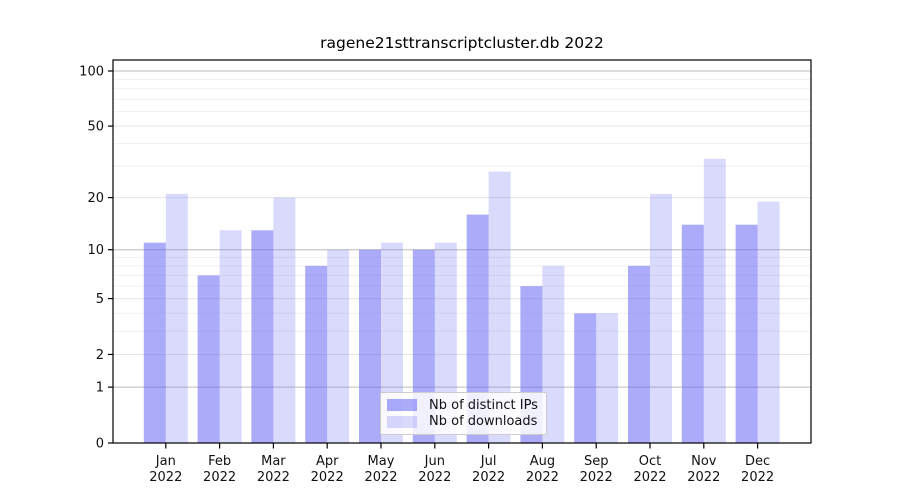 The image size is (900, 500). I want to click on bar-downloads-oct, so click(661, 318).